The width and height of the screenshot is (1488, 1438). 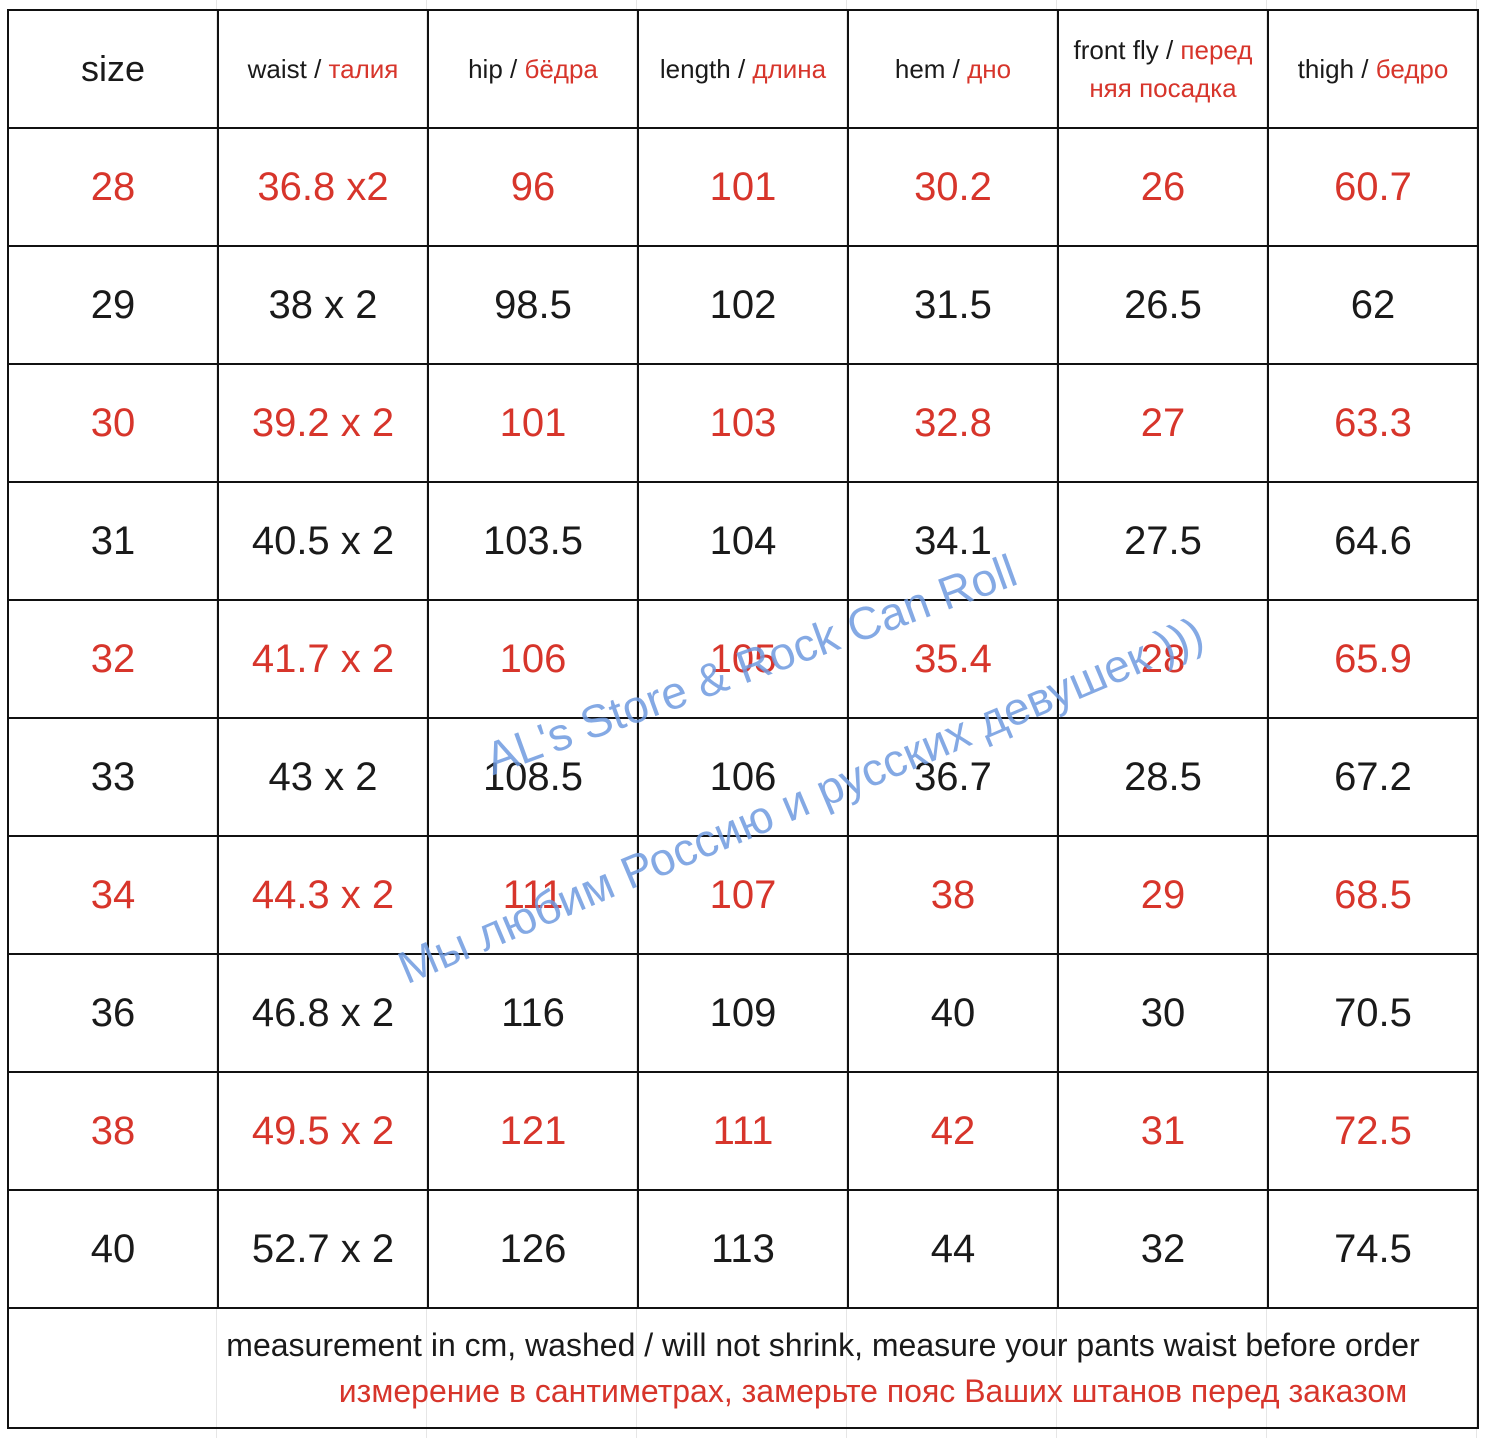 What do you see at coordinates (113, 659) in the screenshot?
I see `cell-size: 32` at bounding box center [113, 659].